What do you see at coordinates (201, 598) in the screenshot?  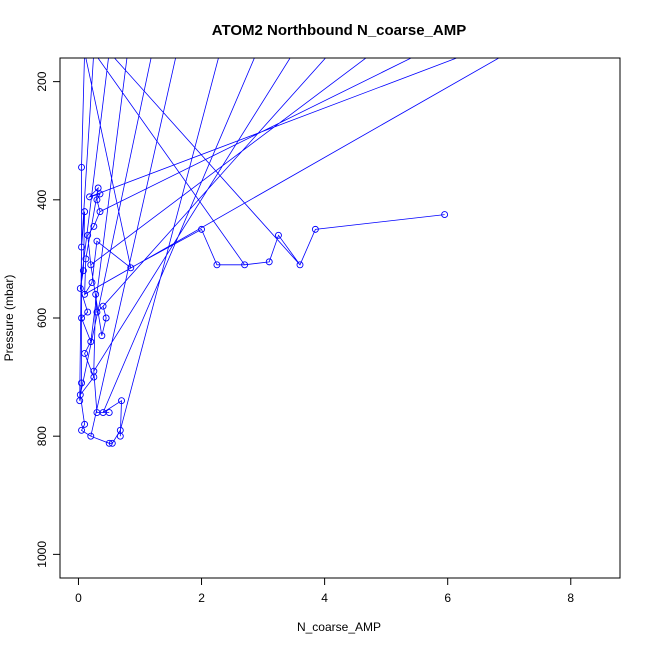 I see `x-tick-label: 2` at bounding box center [201, 598].